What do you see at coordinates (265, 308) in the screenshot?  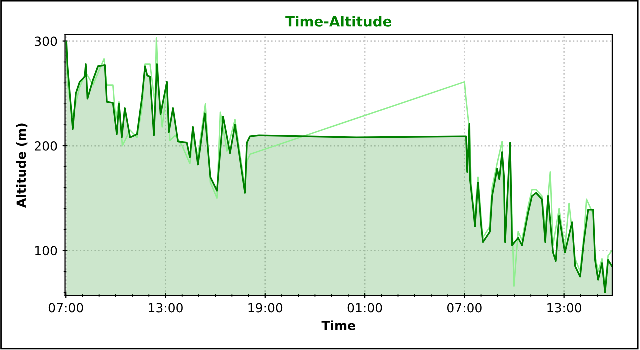 I see `x-tick-label: 19:00` at bounding box center [265, 308].